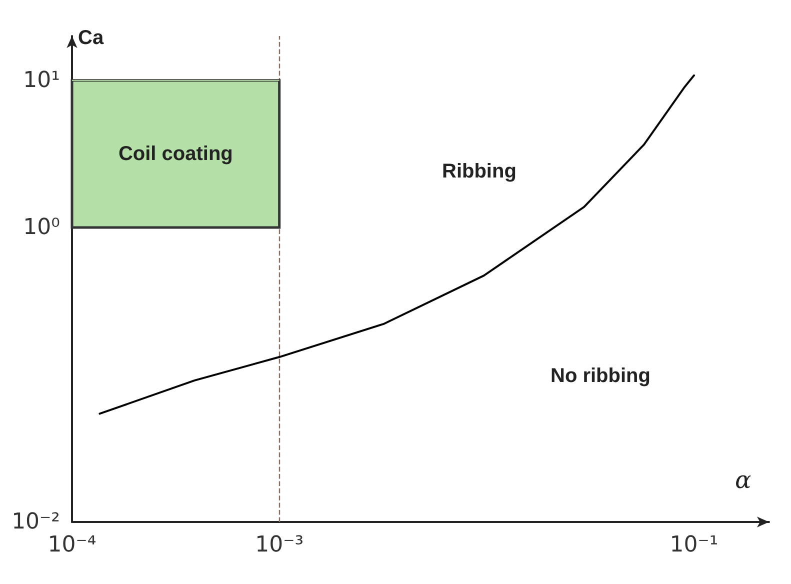 This screenshot has width=791, height=584. Describe the element at coordinates (72, 545) in the screenshot. I see `x-tick-label: 10⁻⁴` at that location.